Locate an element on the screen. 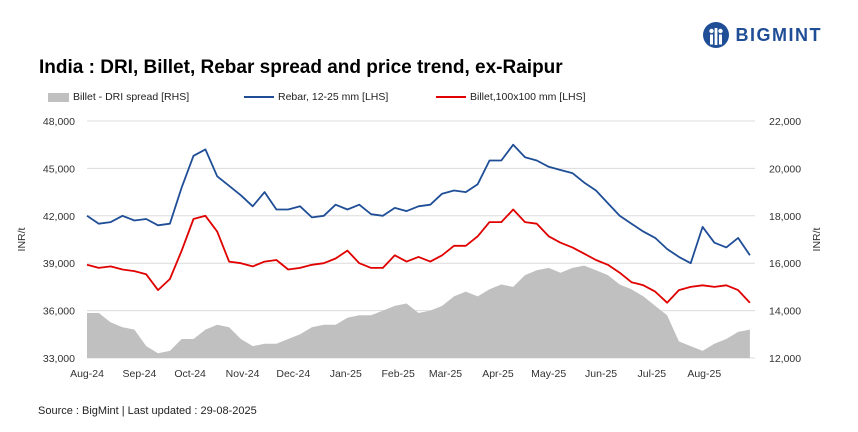 This screenshot has width=858, height=432. x-tick-label: Feb-25 is located at coordinates (398, 374).